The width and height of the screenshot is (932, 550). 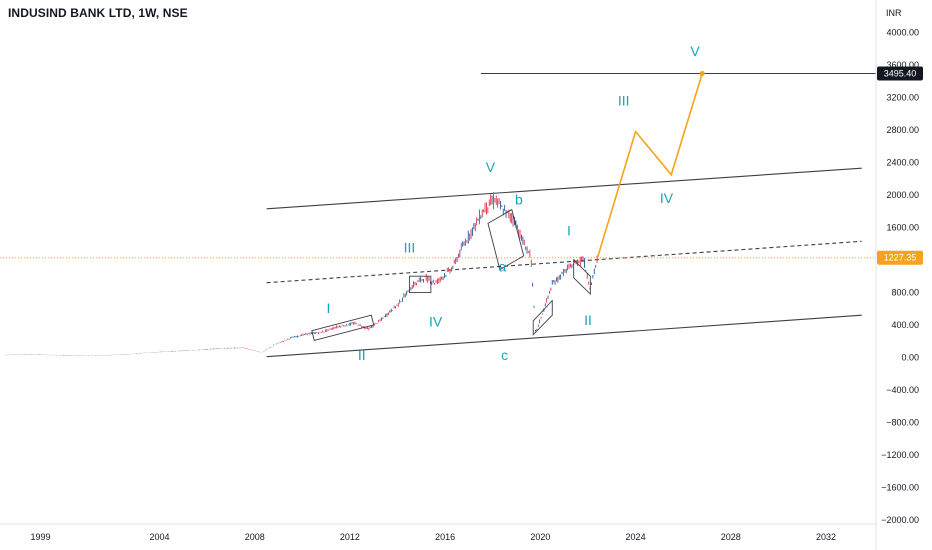 What do you see at coordinates (902, 422) in the screenshot?
I see `y-tick-label: −800.00` at bounding box center [902, 422].